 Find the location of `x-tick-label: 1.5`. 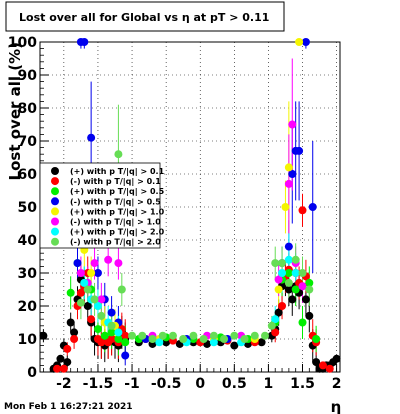

x-tick-label: 1.5 is located at coordinates (302, 384).